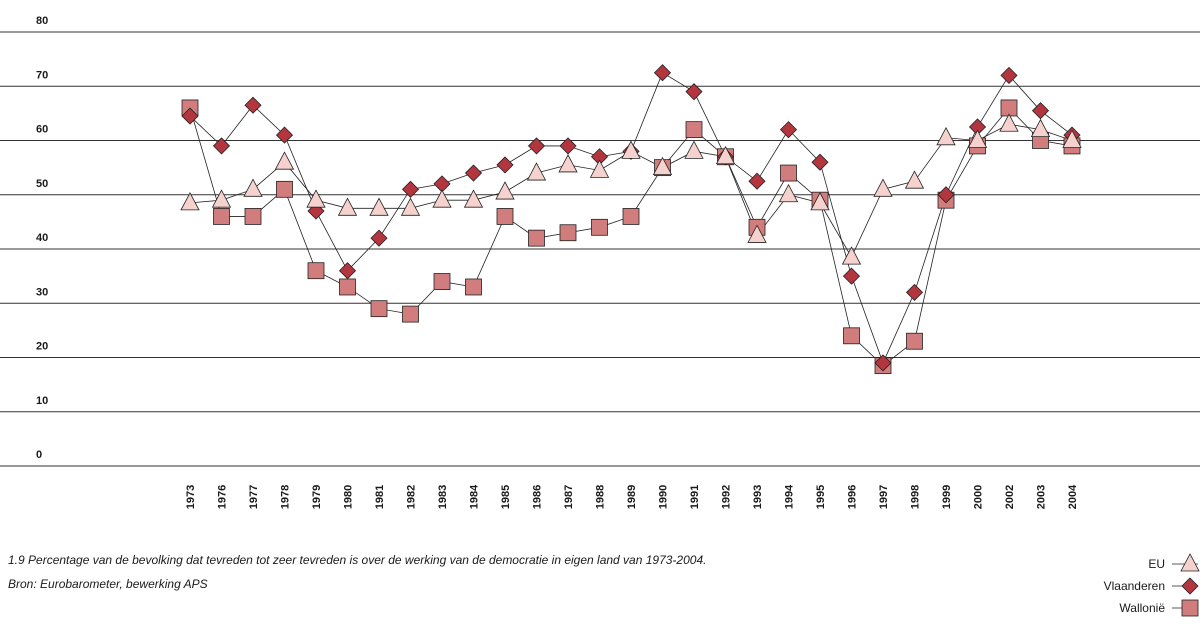 The width and height of the screenshot is (1200, 628). What do you see at coordinates (380, 497) in the screenshot?
I see `x-tick-label: 1981` at bounding box center [380, 497].